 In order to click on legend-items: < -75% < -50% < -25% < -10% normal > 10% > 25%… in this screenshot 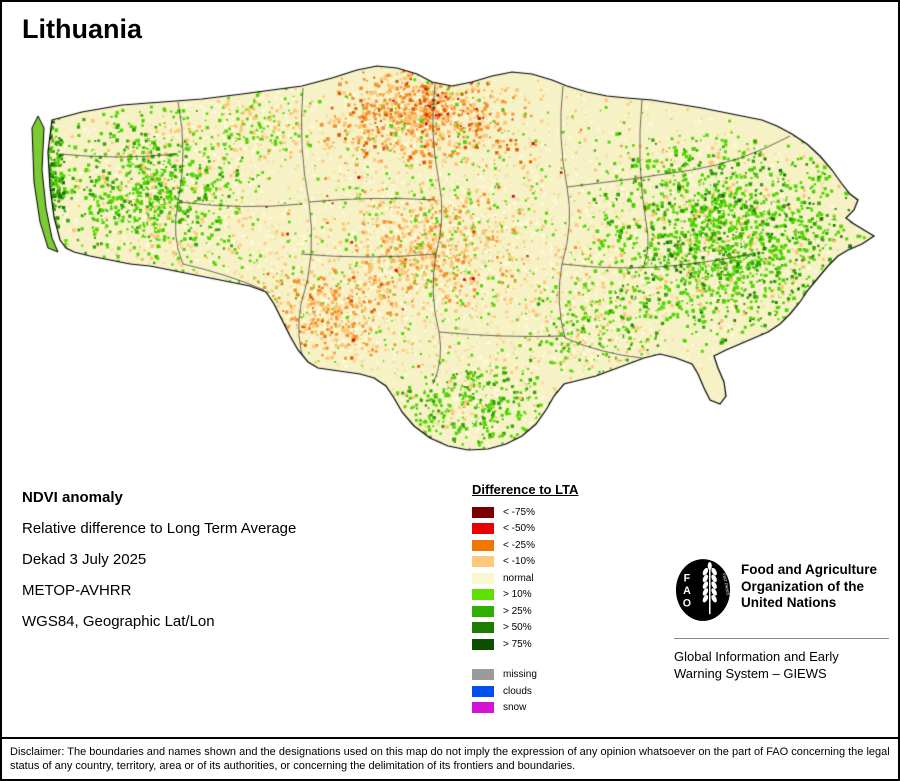, I will do `click(525, 578)`.